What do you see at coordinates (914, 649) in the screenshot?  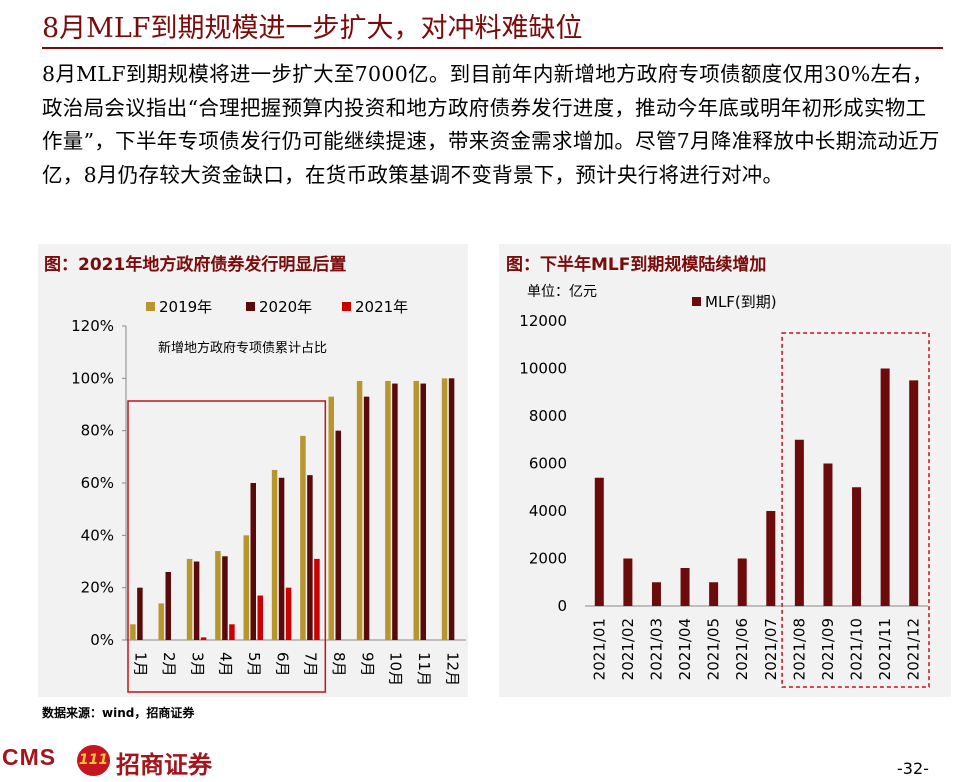 I see `right-x-tick-label: 2021/12` at bounding box center [914, 649].